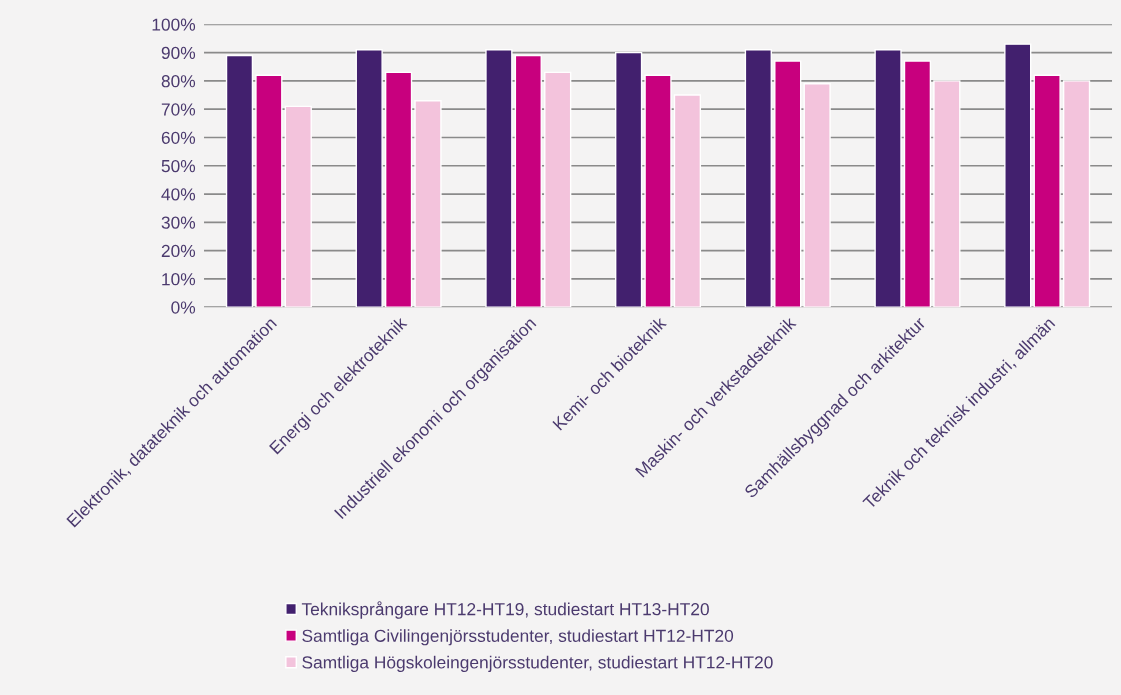 This screenshot has height=695, width=1121. I want to click on y-tick-label: 80%, so click(178, 81).